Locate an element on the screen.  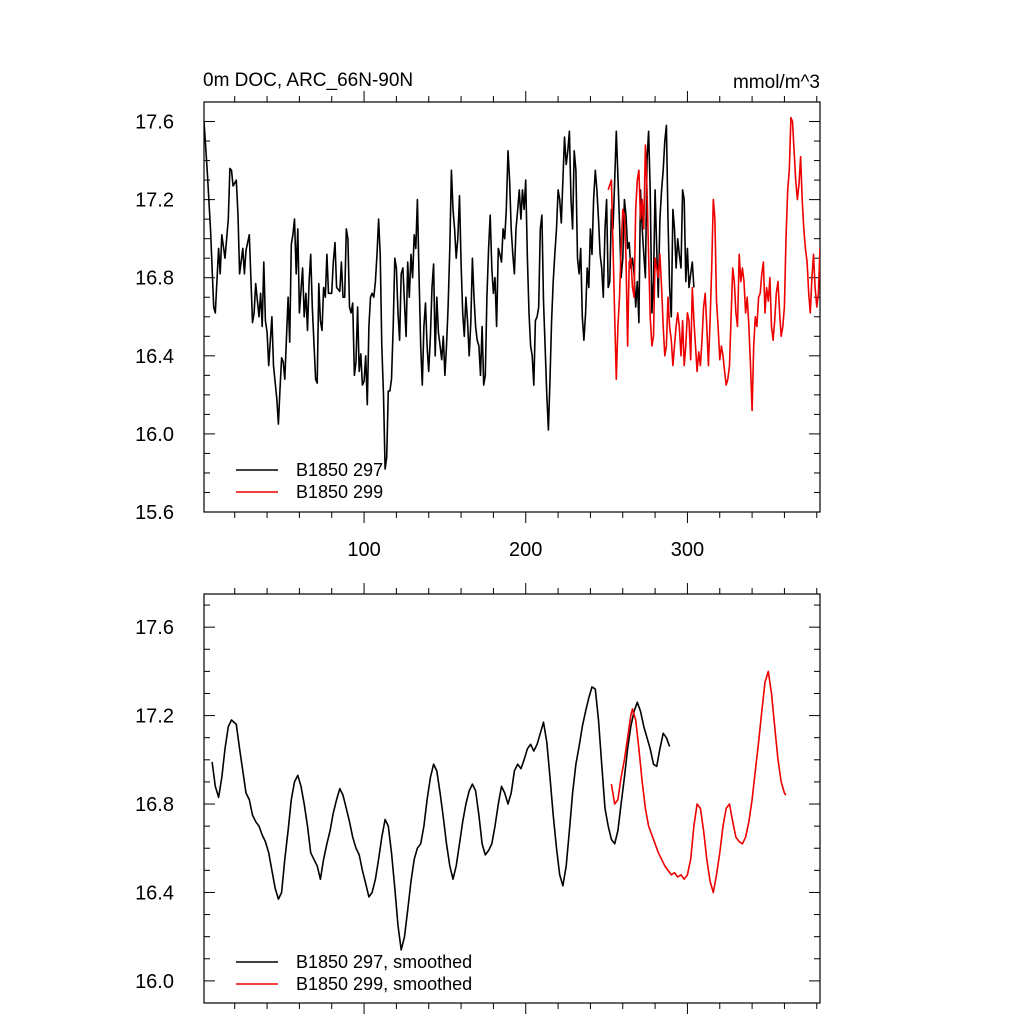
legend-label: B1850 299, smoothed is located at coordinates (384, 984).